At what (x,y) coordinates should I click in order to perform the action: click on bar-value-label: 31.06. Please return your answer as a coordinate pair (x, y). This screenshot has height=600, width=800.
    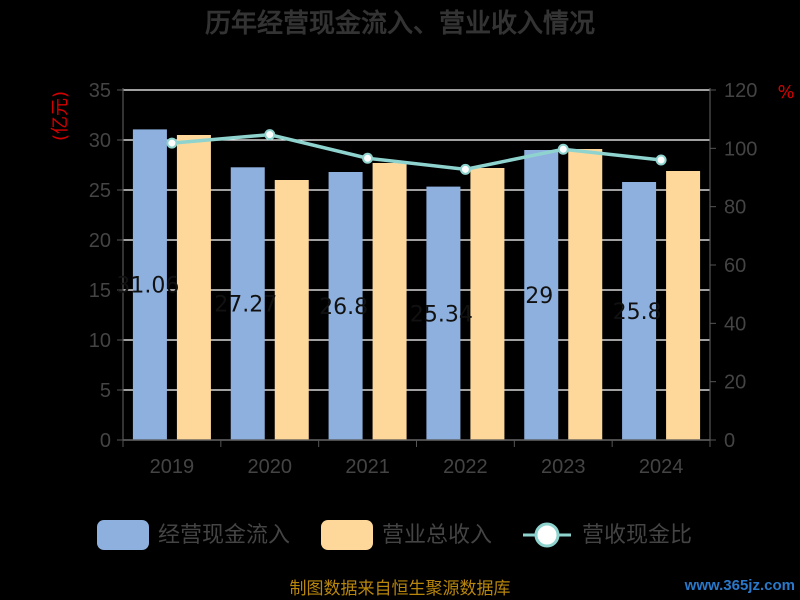
    Looking at the image, I should click on (147, 286).